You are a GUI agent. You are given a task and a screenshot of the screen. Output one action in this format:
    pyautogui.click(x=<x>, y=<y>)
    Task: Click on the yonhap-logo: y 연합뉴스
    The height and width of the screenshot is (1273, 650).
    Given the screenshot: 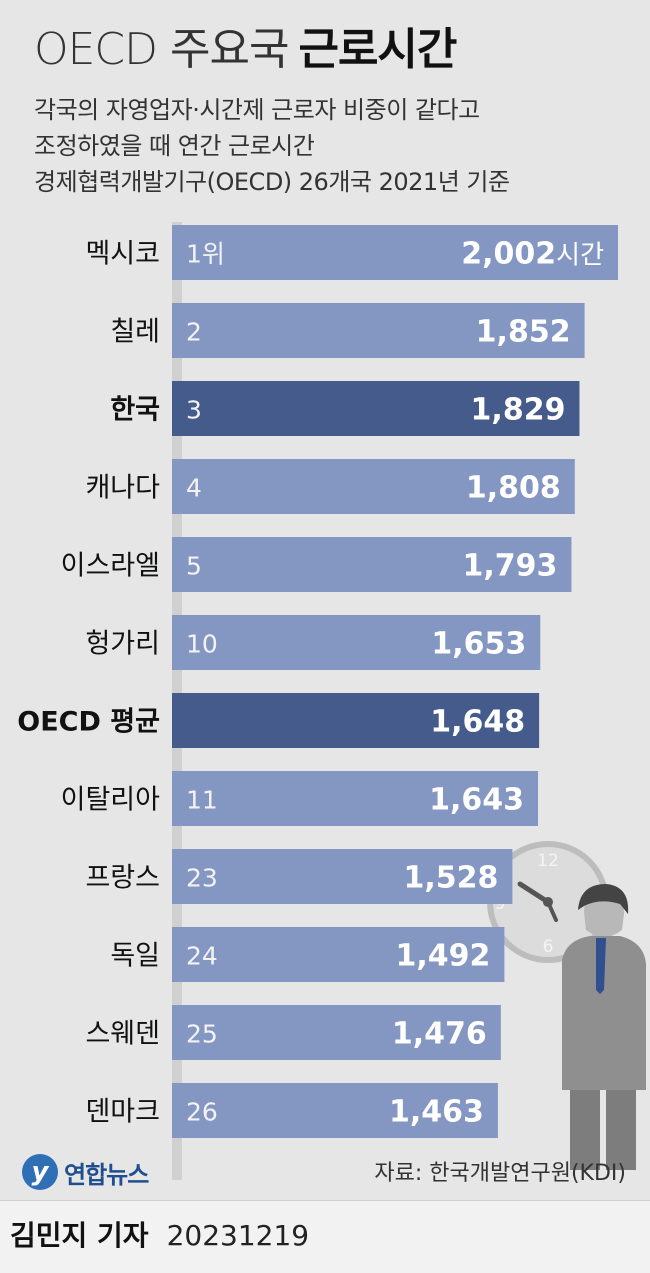 What is the action you would take?
    pyautogui.click(x=85, y=1172)
    